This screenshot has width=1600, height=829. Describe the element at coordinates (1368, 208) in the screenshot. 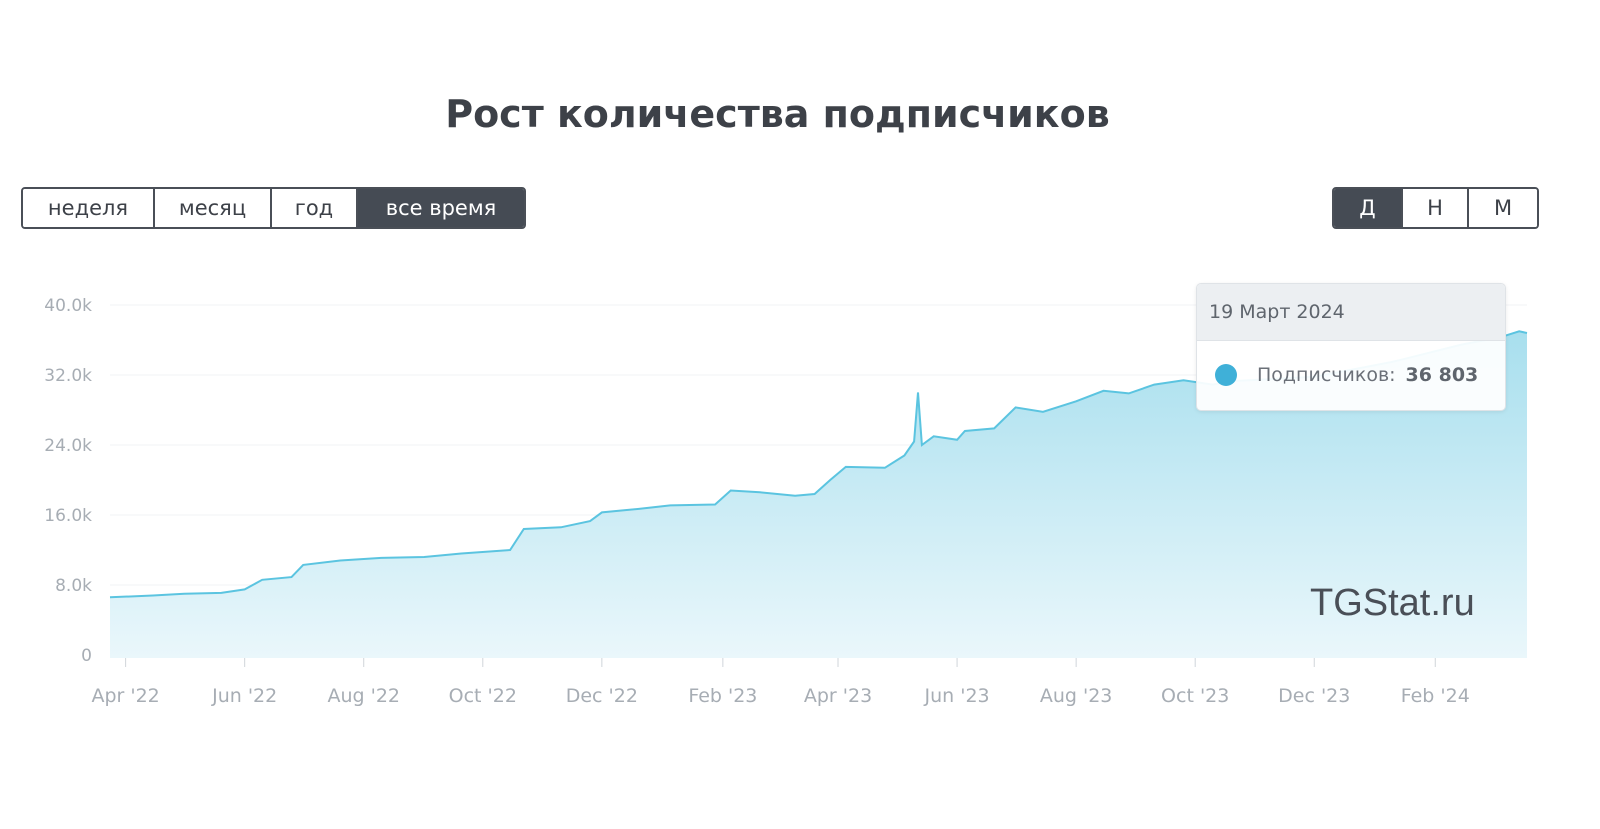

I see `granularity-day-button: Д` at that location.